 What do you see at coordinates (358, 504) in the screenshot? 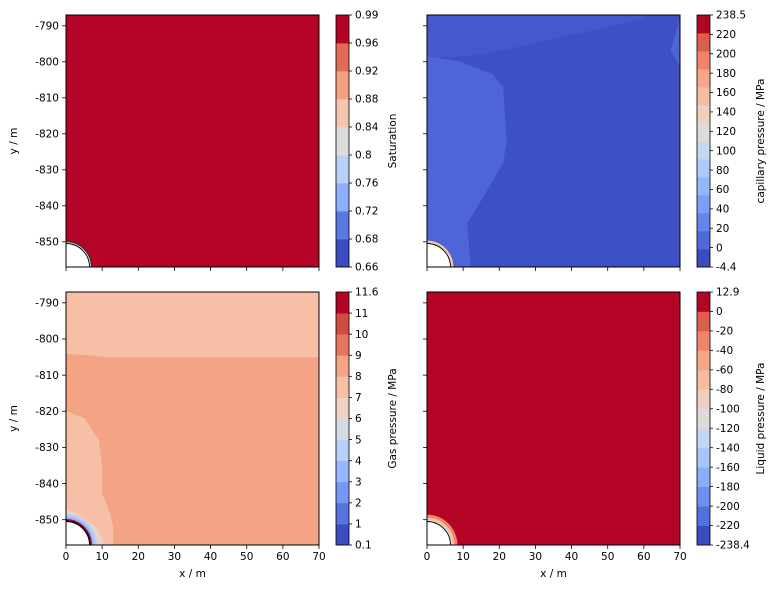
I see `colorbar-tick-label: 2` at bounding box center [358, 504].